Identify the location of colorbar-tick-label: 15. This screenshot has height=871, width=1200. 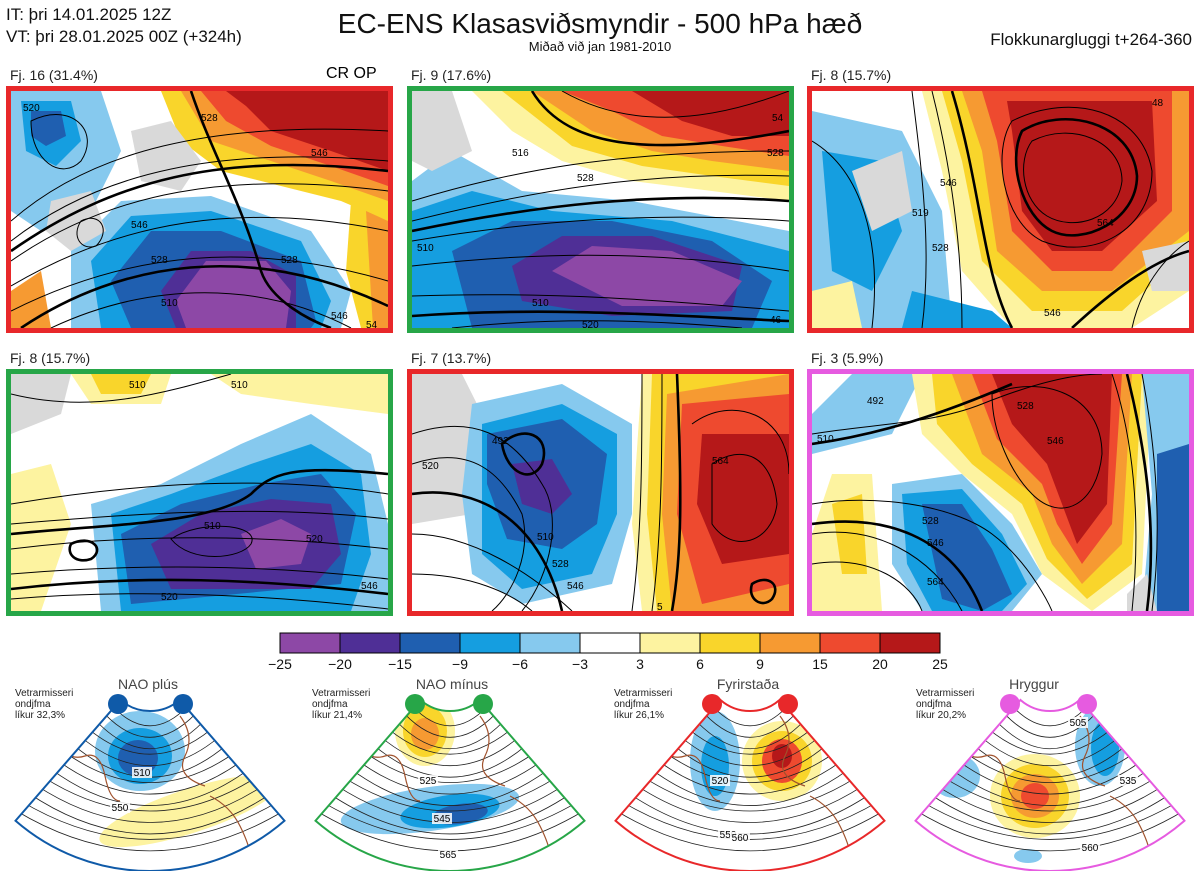
(820, 664).